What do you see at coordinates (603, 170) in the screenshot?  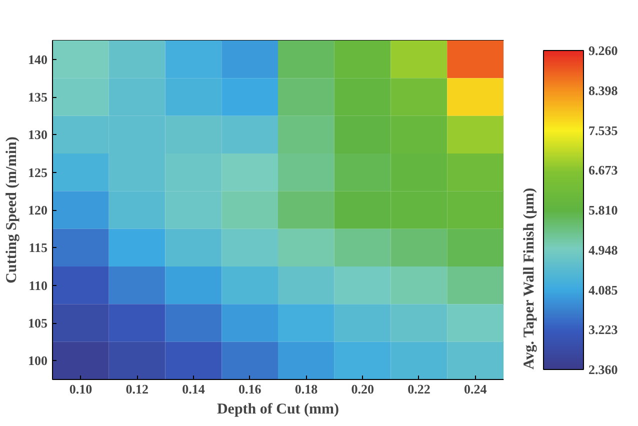 I see `color-bar-label: 6.673` at bounding box center [603, 170].